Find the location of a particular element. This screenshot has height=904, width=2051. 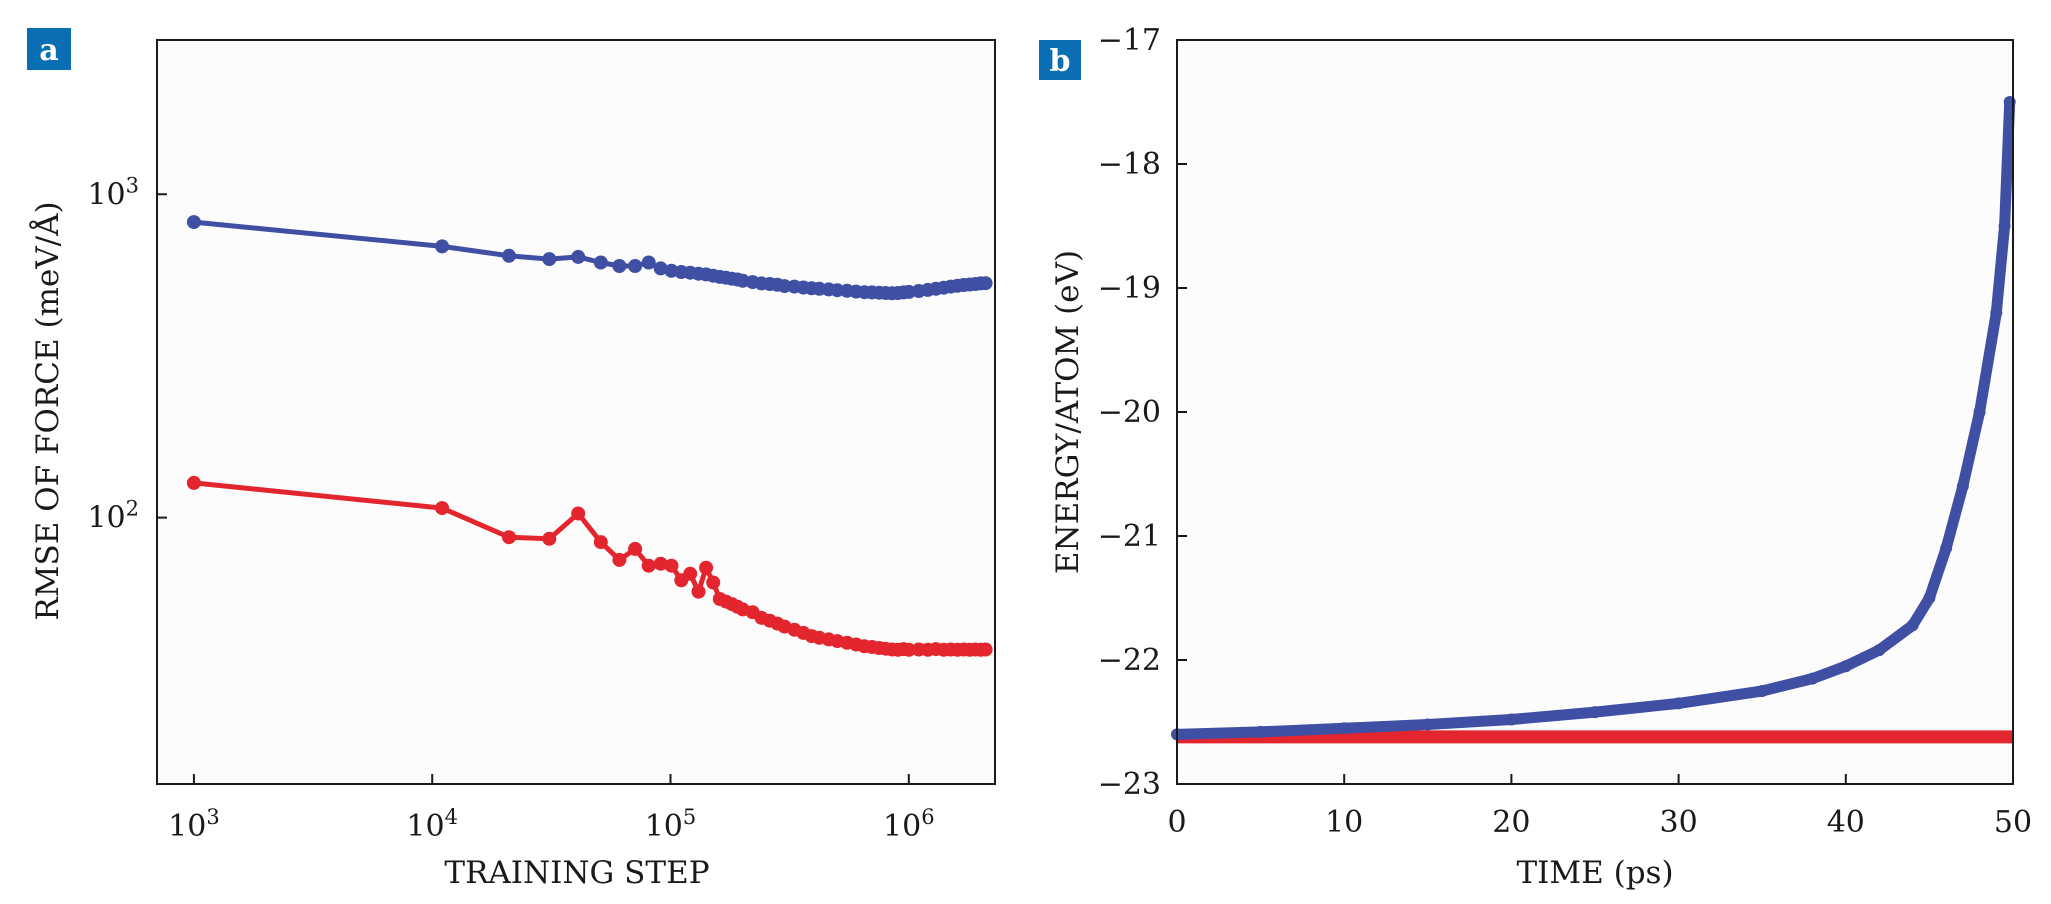

panel-b-y-tick-label: −22 is located at coordinates (1129, 660).